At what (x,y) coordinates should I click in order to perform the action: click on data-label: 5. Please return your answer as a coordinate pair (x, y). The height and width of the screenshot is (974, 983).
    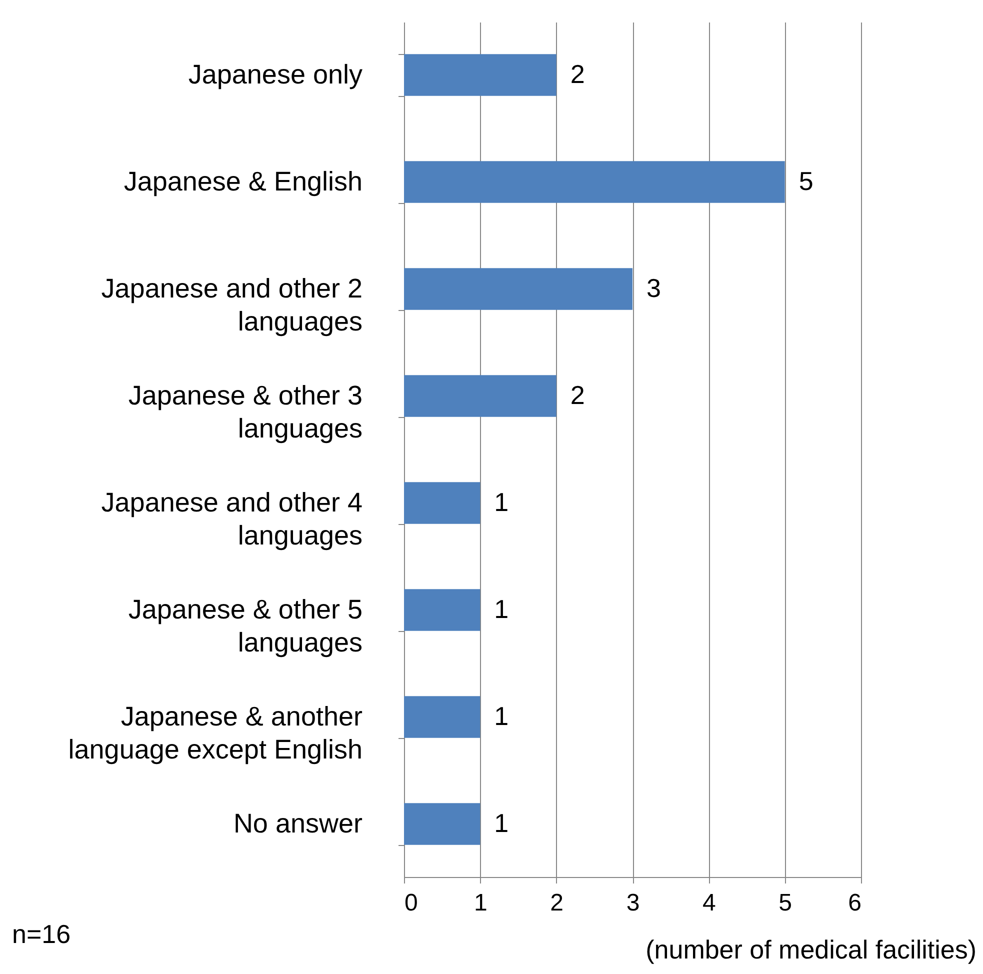
    Looking at the image, I should click on (806, 181).